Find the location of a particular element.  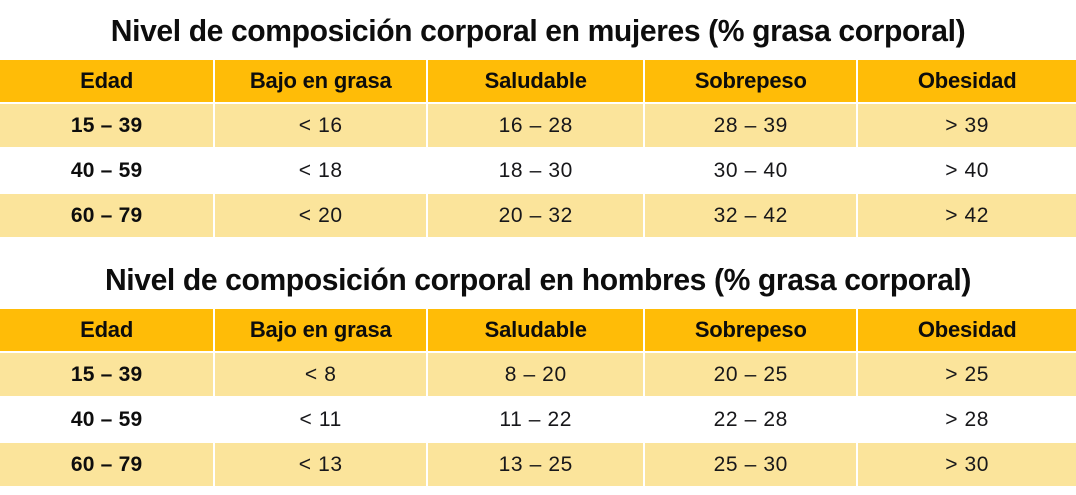

table-row: 15 – 39 < 16 16 – 28 28 – 39 > 39 is located at coordinates (538, 126).